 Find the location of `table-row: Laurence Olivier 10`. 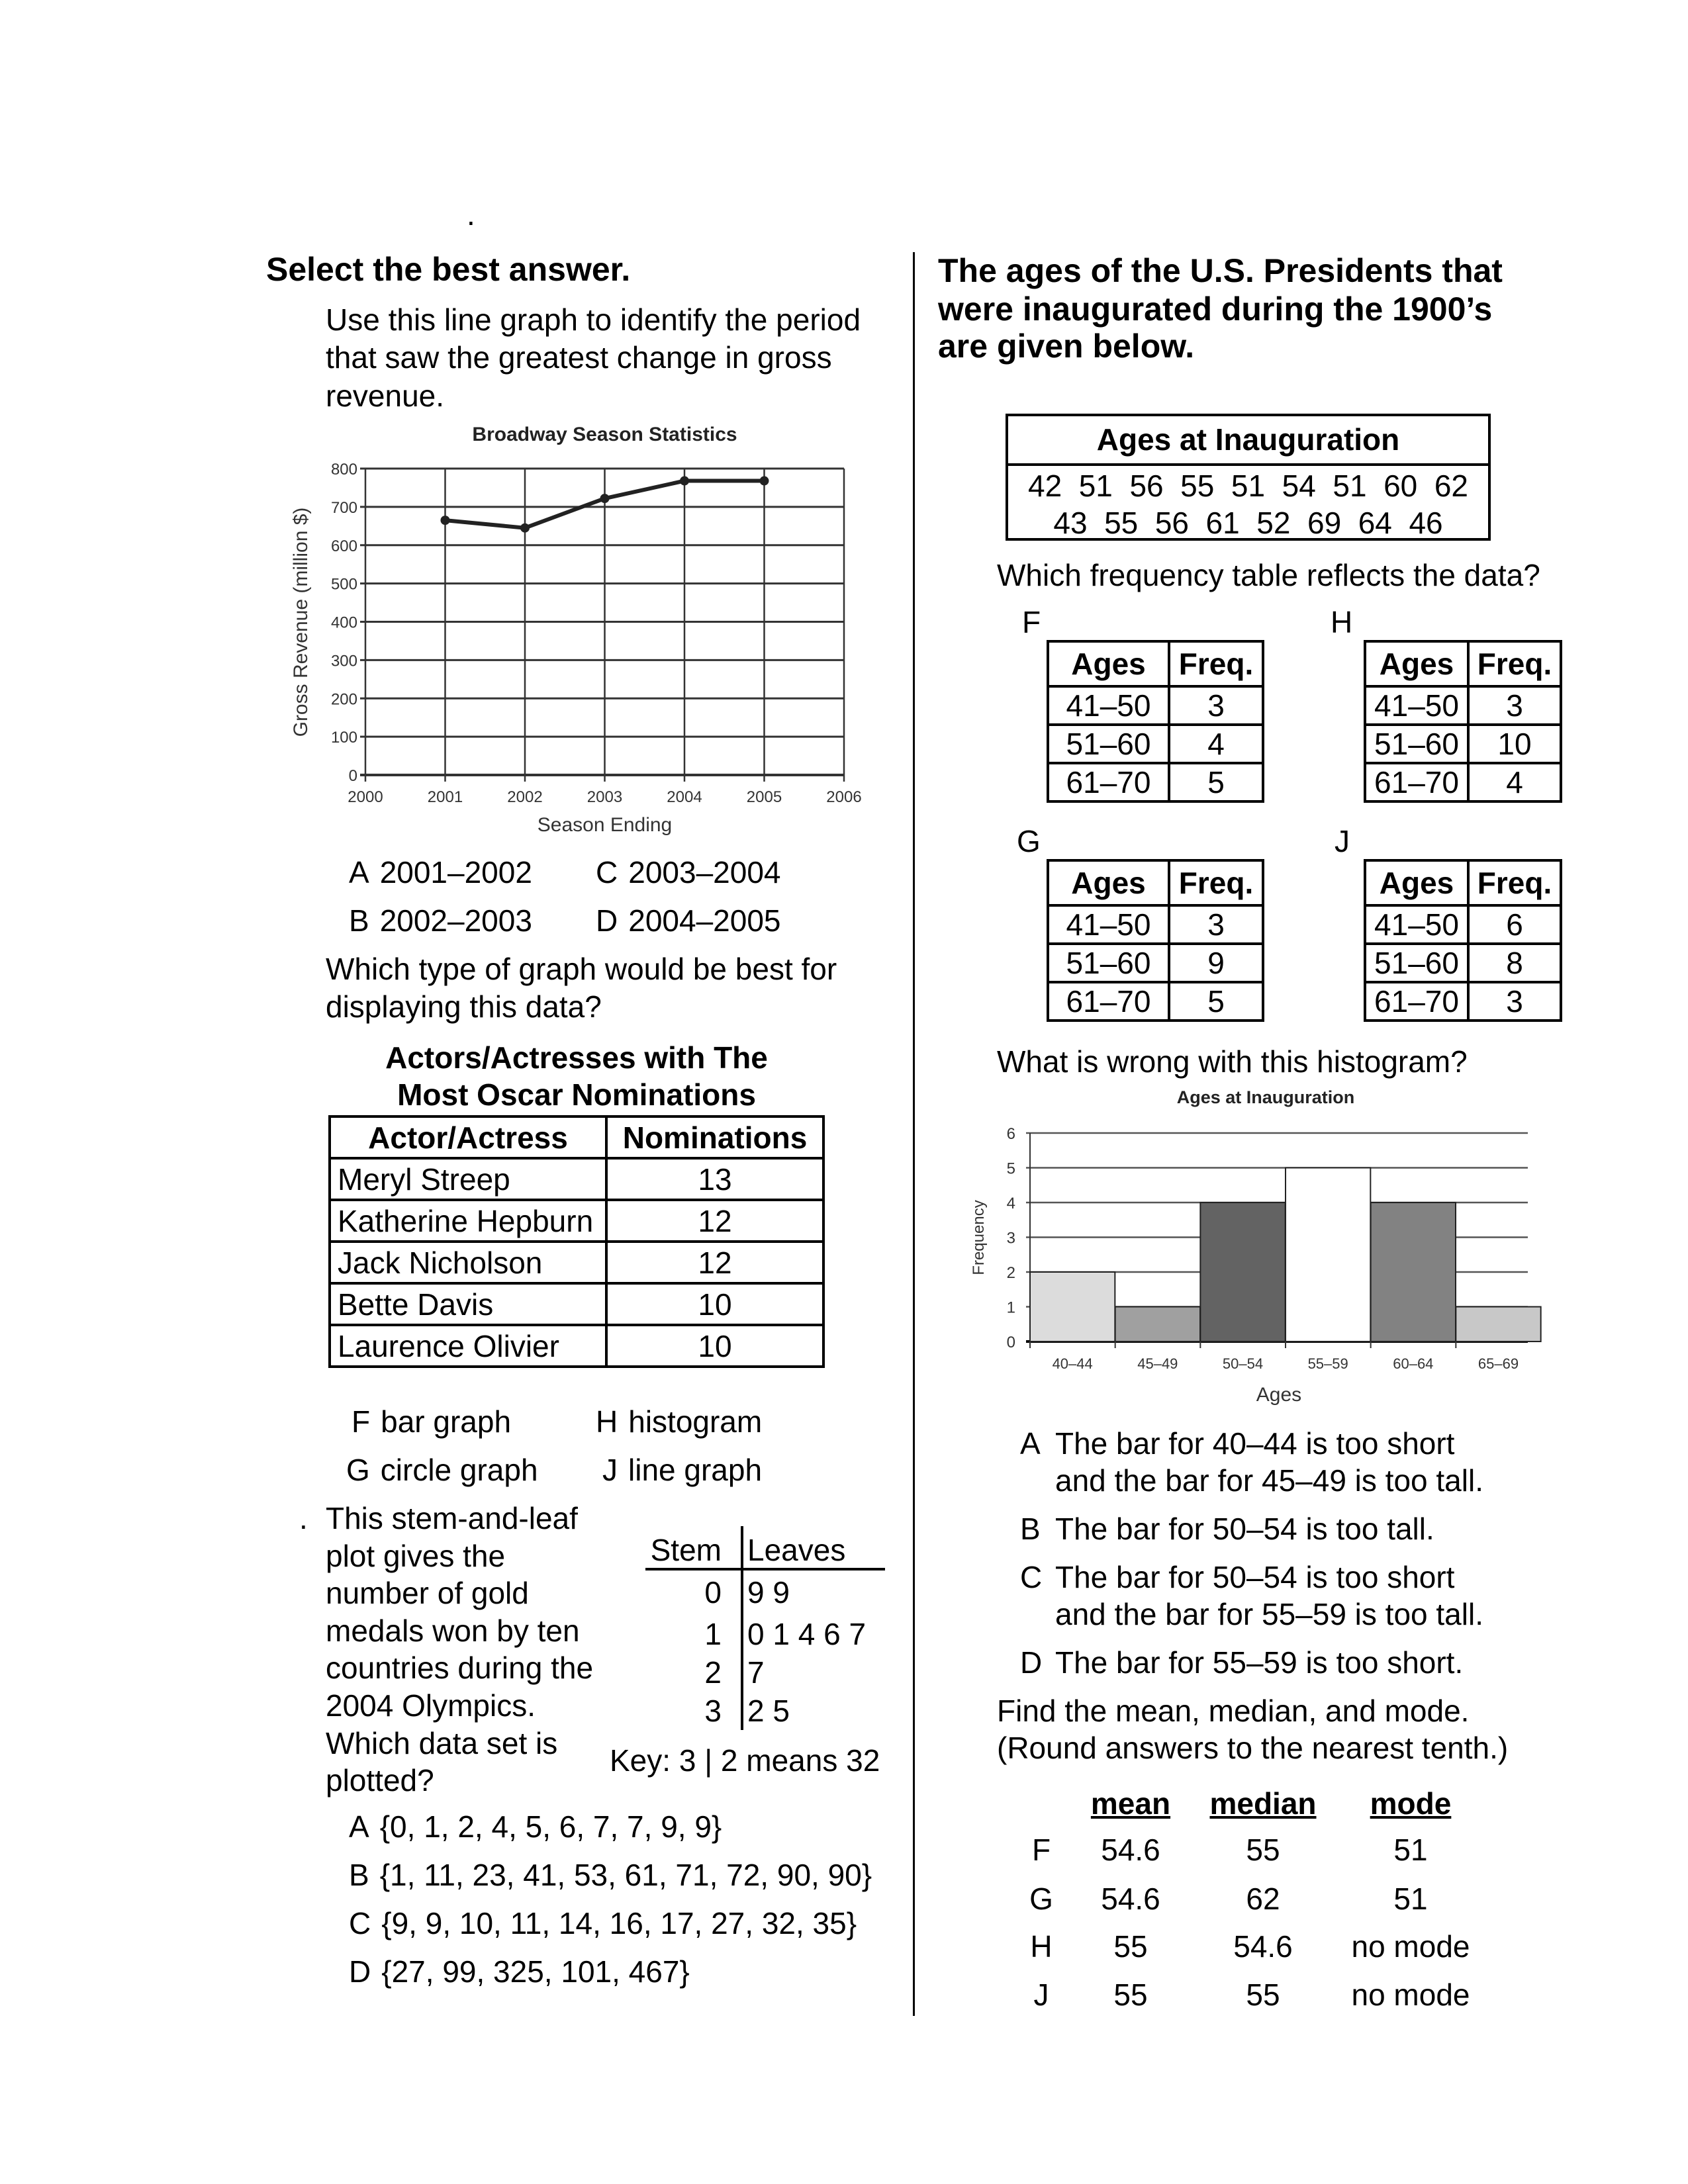

table-row: Laurence Olivier 10 is located at coordinates (576, 1346).